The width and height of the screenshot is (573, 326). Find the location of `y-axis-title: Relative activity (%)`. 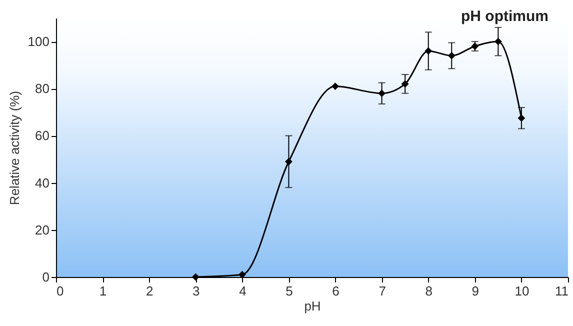

y-axis-title: Relative activity (%) is located at coordinates (14, 148).